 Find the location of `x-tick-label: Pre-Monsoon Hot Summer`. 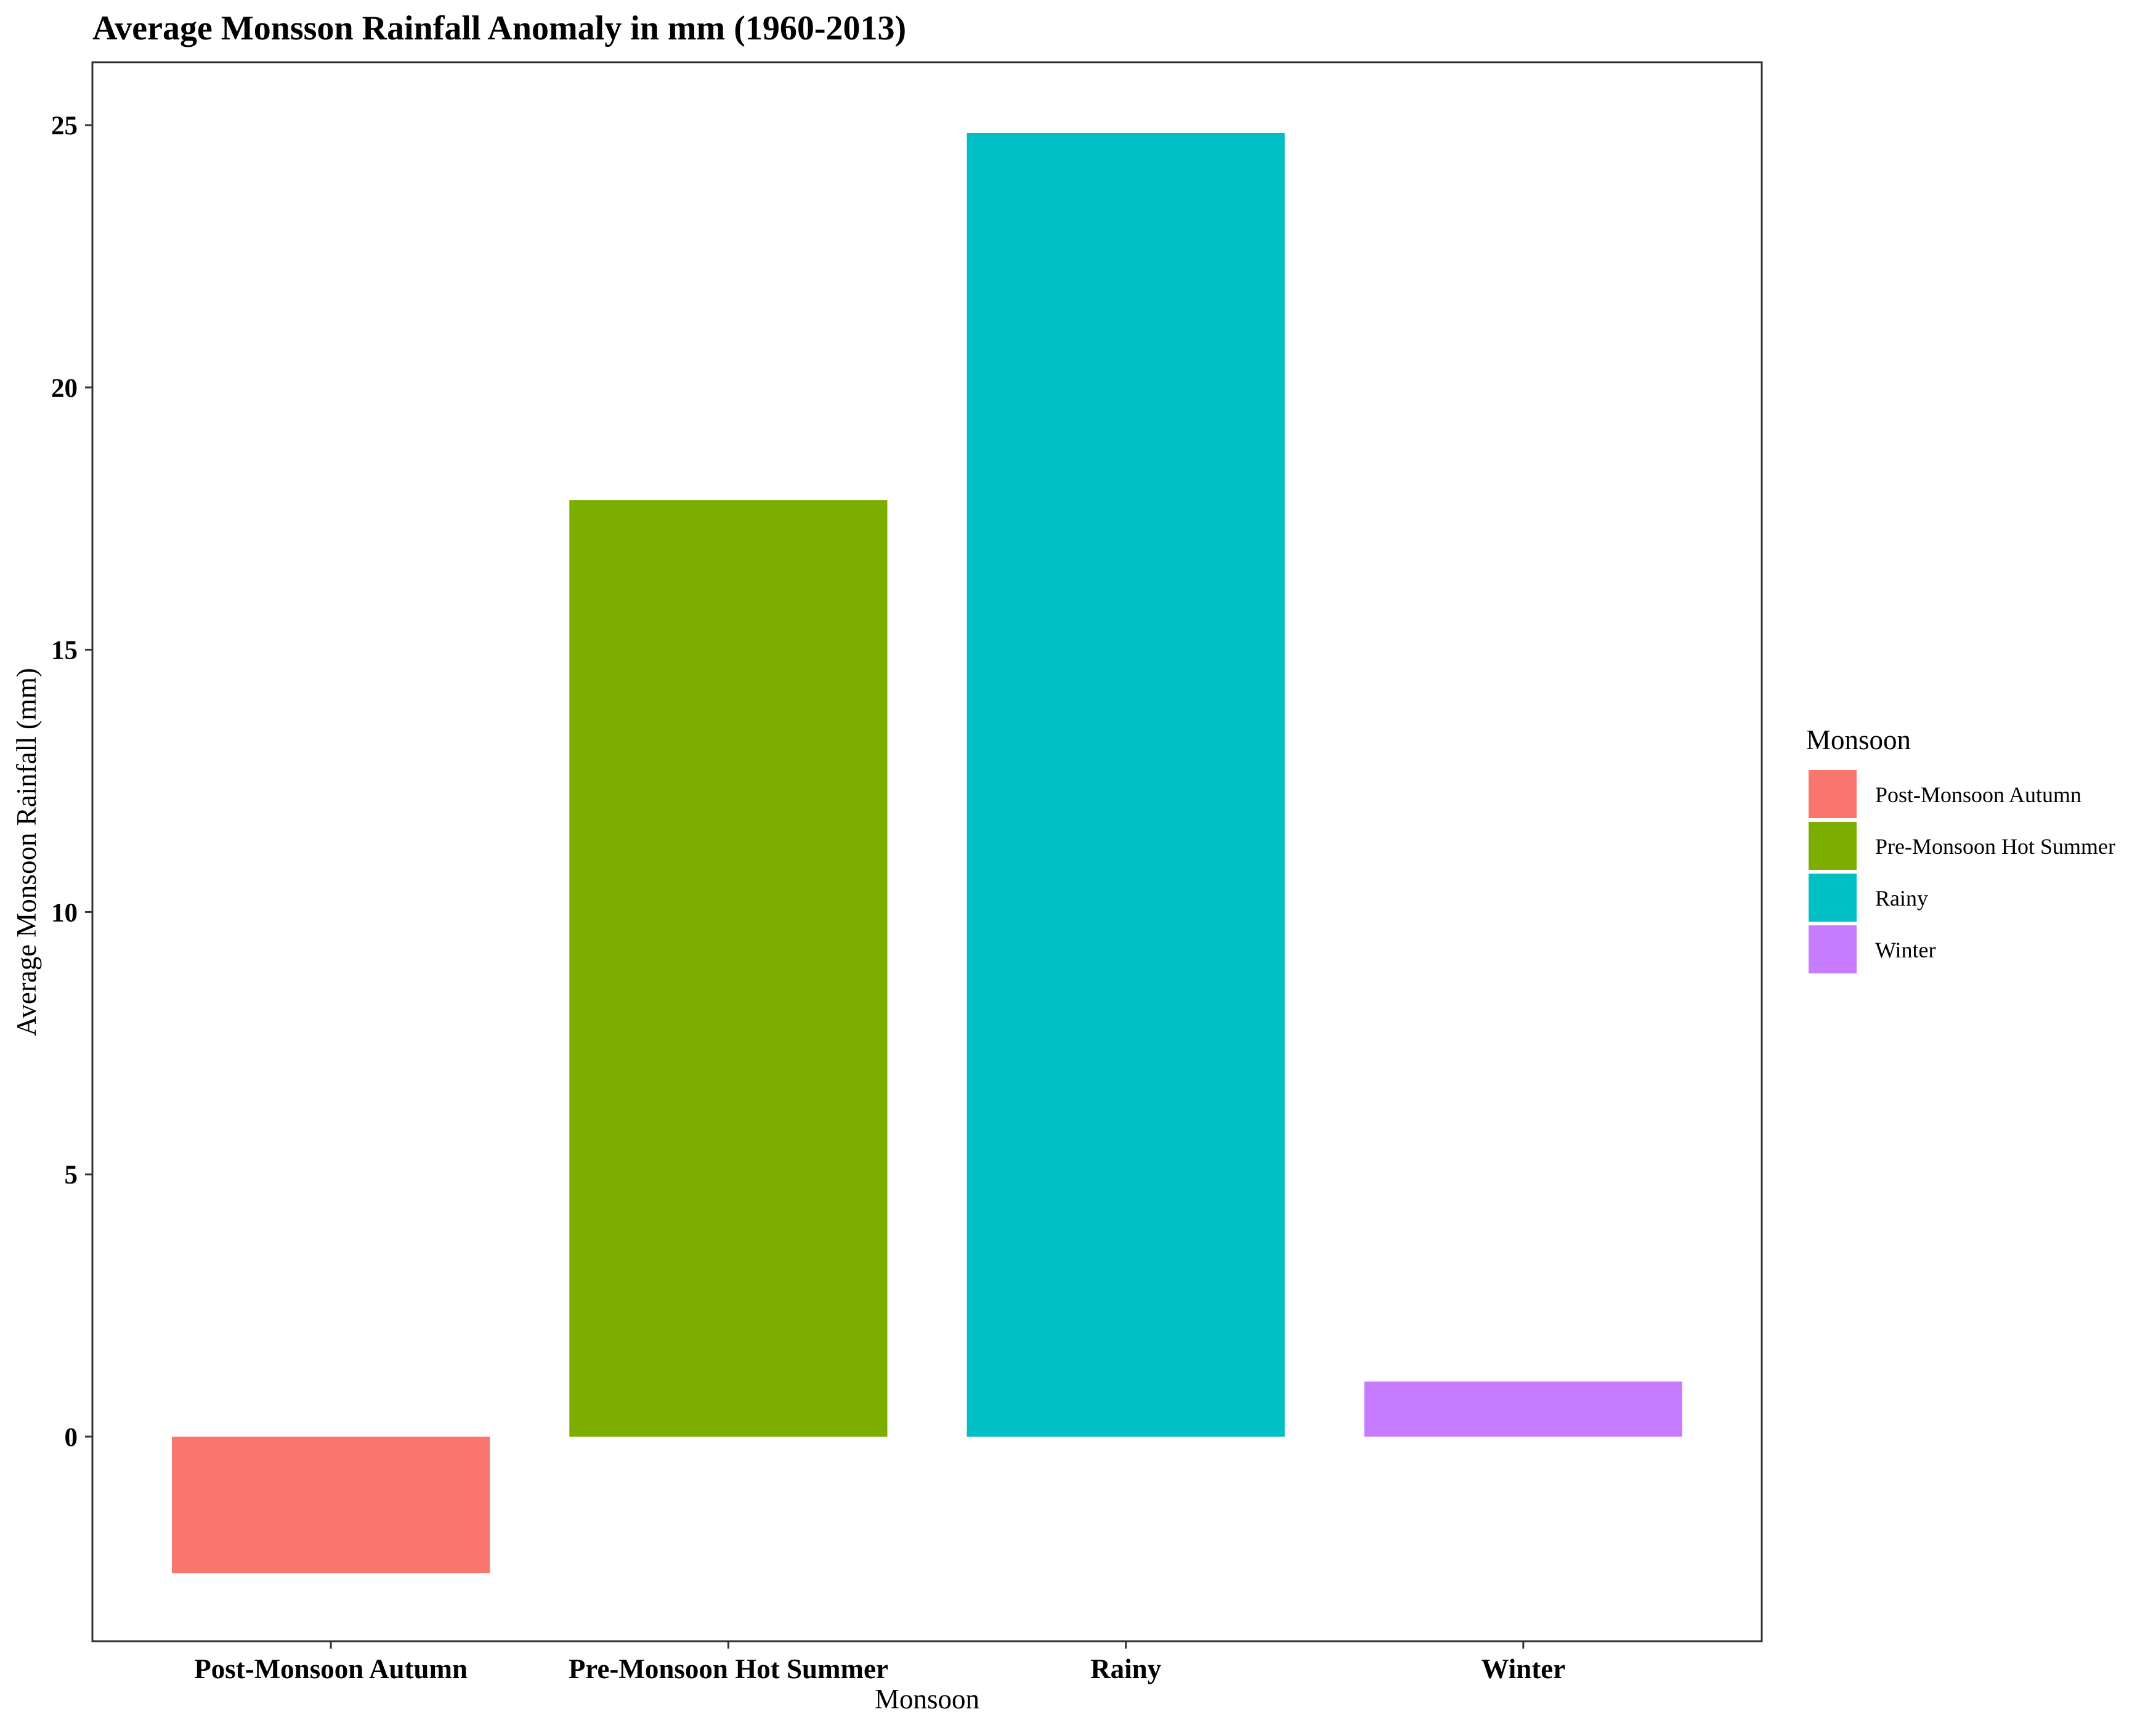

x-tick-label: Pre-Monsoon Hot Summer is located at coordinates (728, 1669).